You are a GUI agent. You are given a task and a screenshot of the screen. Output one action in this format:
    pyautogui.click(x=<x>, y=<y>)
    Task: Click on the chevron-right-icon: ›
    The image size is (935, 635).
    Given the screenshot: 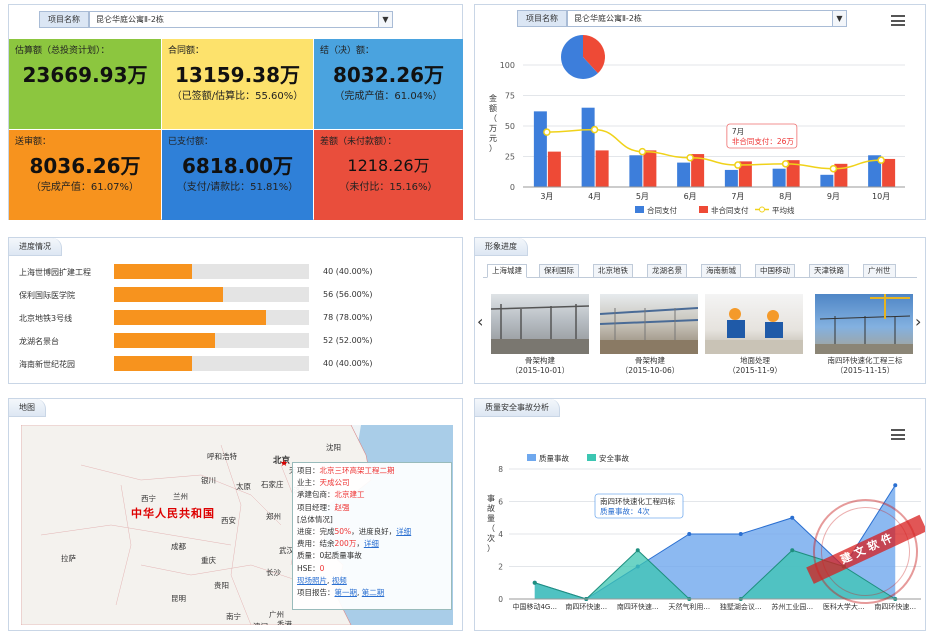 What is the action you would take?
    pyautogui.click(x=918, y=321)
    